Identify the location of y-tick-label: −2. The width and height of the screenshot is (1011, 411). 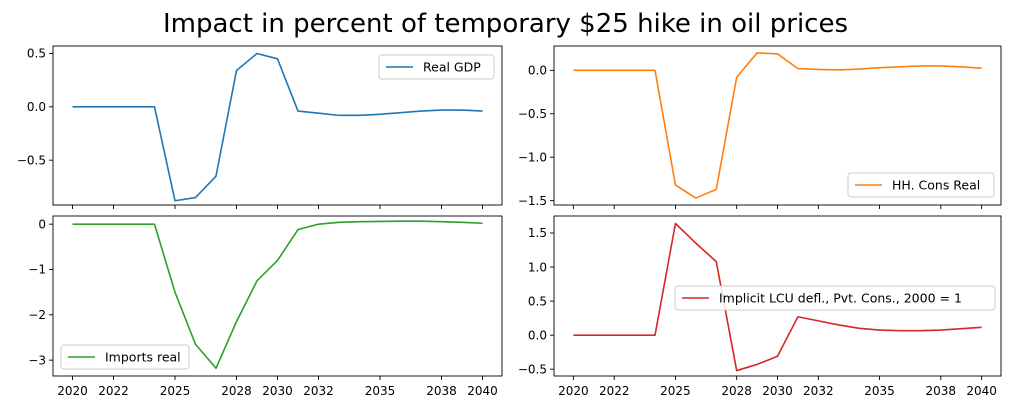
(37, 315).